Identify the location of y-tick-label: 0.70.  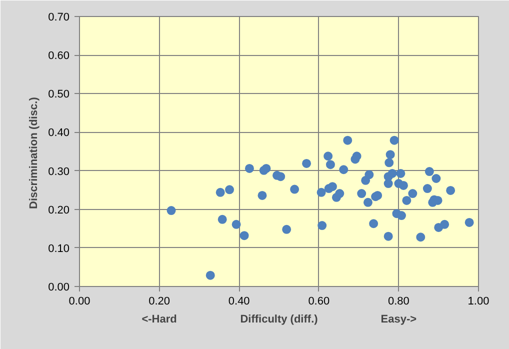
(59, 18).